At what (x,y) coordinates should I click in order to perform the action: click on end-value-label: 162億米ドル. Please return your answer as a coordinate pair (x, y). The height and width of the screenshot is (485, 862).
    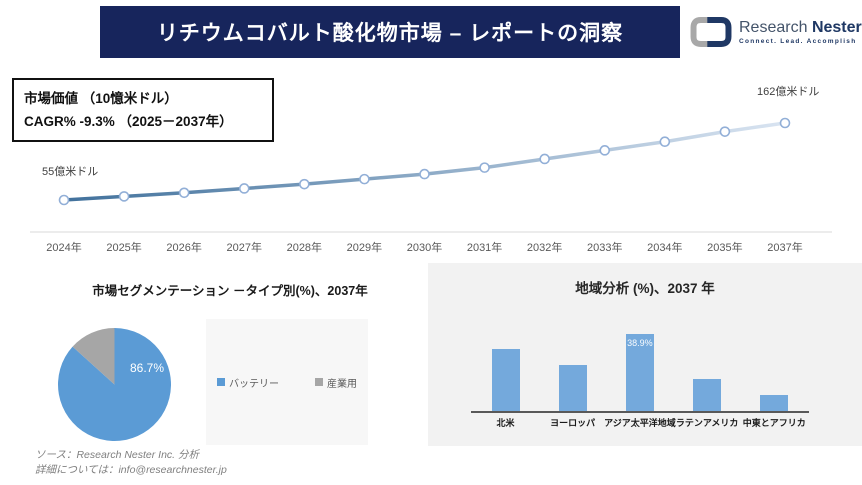
    Looking at the image, I should click on (788, 92).